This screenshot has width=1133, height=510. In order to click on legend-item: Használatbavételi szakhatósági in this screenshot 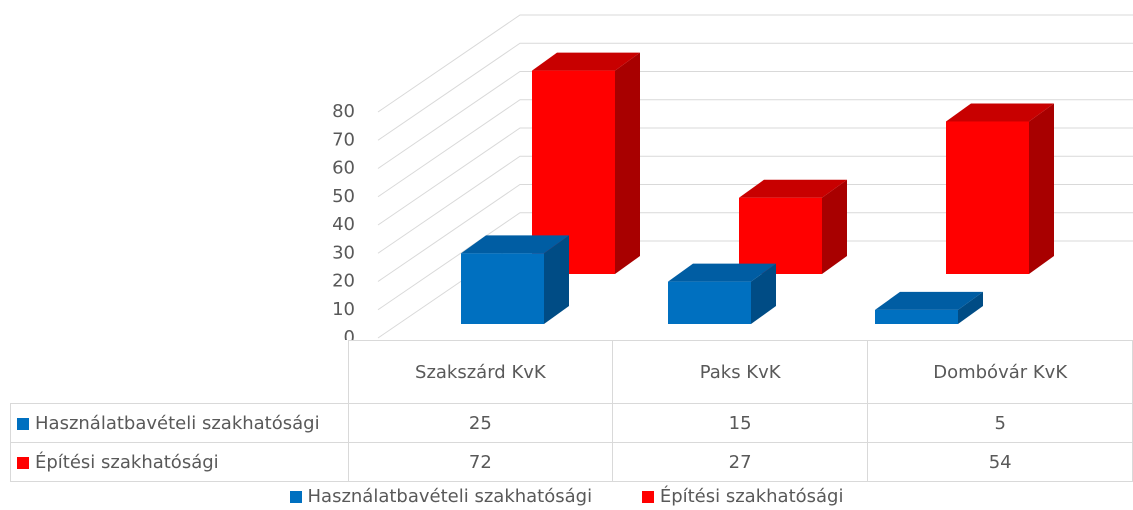, I will do `click(441, 496)`.